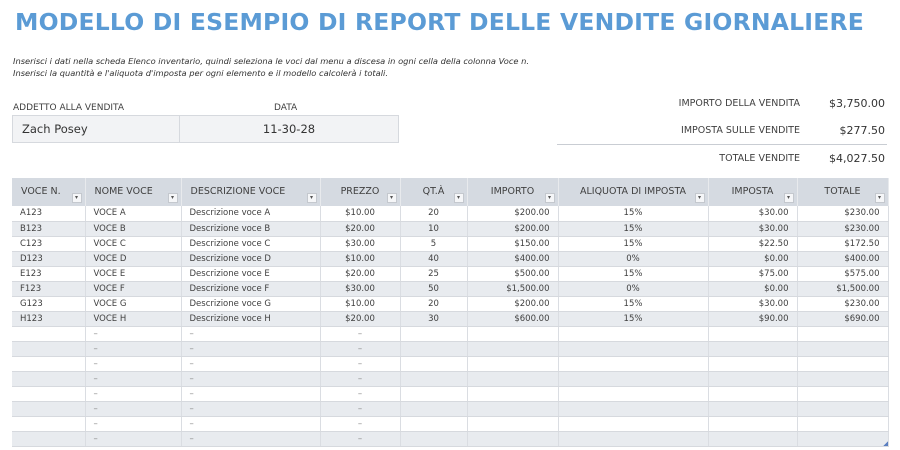 This screenshot has height=450, width=900. Describe the element at coordinates (885, 443) in the screenshot. I see `table-resize-handle` at that location.